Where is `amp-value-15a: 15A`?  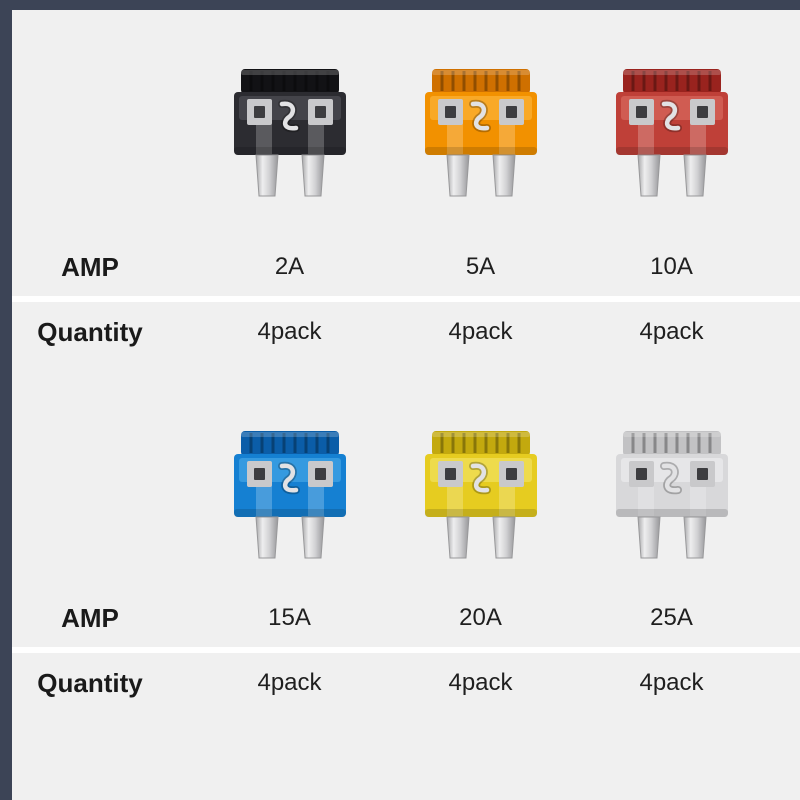
amp-value-15a: 15A is located at coordinates (289, 617).